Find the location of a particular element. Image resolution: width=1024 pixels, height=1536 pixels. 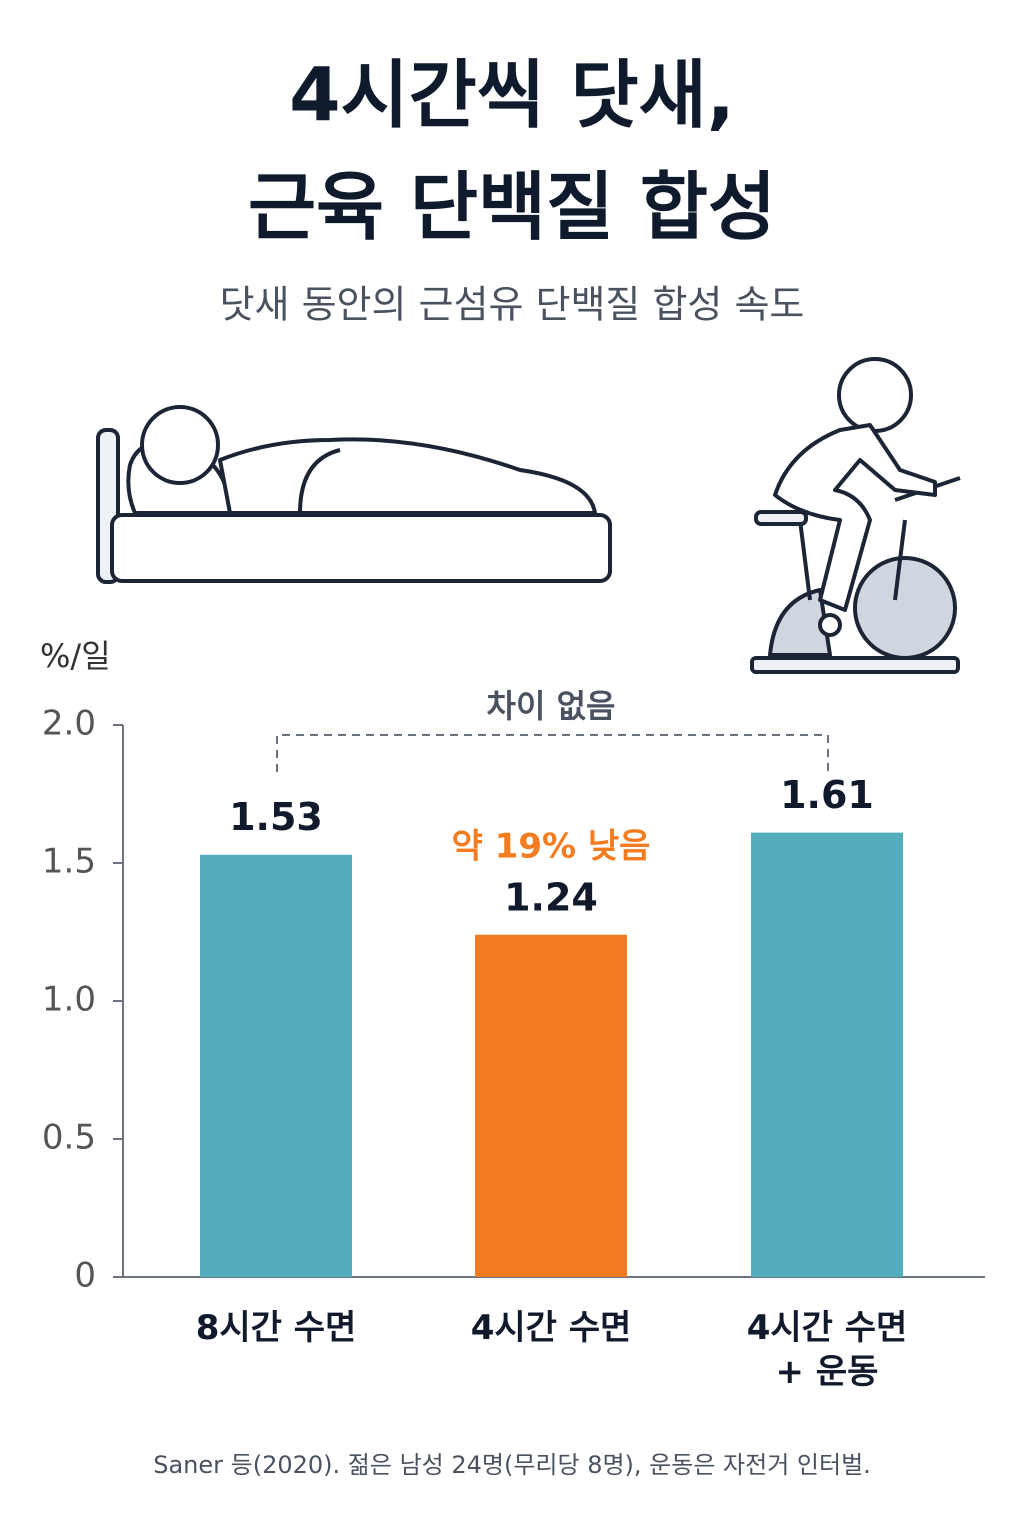

x-tick-label: 4시간 수면 + 운동 is located at coordinates (827, 1350).